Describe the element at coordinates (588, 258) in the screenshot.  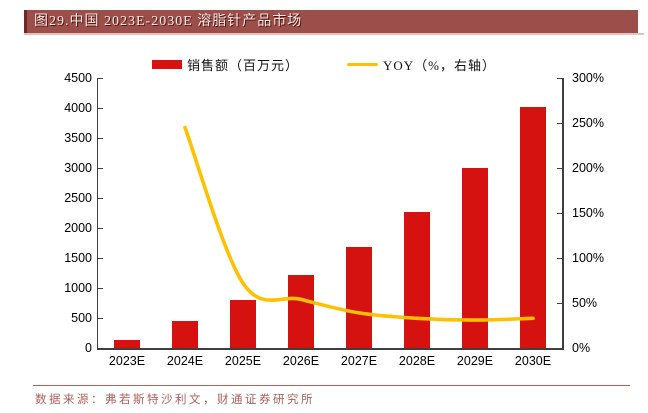
I see `right-axis-tick-label: 100%` at that location.